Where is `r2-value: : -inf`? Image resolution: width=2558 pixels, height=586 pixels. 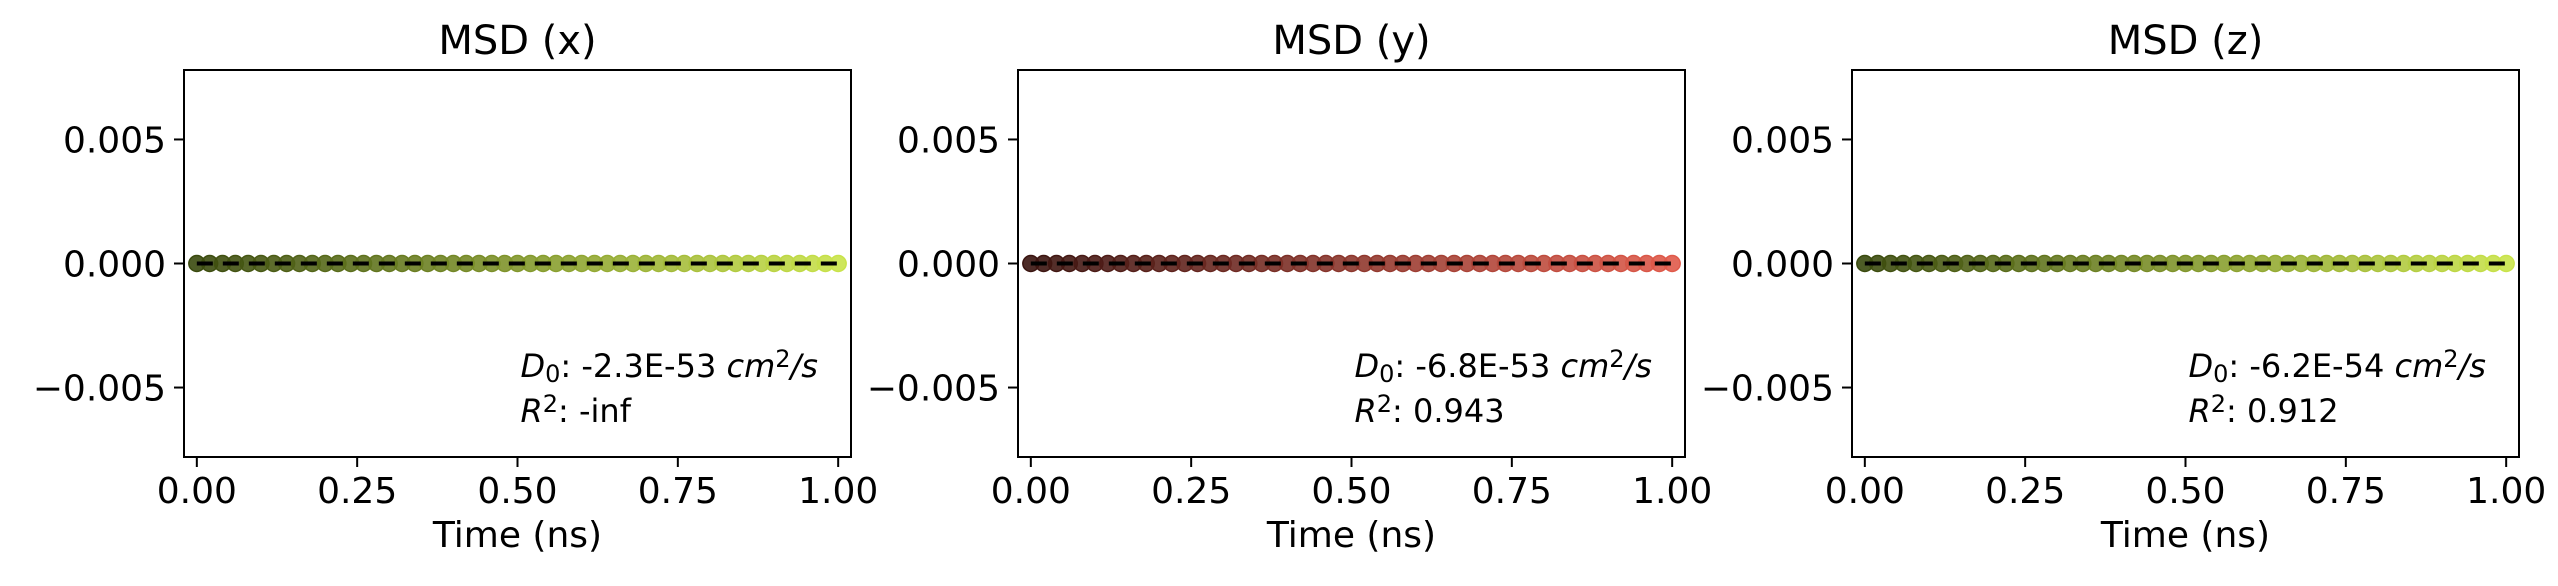
r2-value: : -inf is located at coordinates (595, 411).